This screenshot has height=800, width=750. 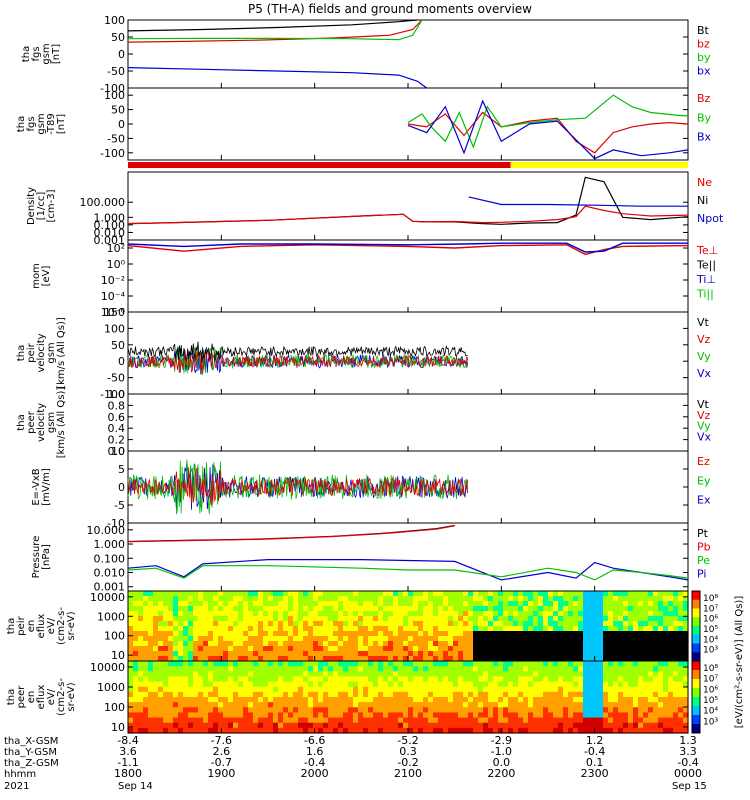 I want to click on y-axis-label-line: tha, so click(x=21, y=422).